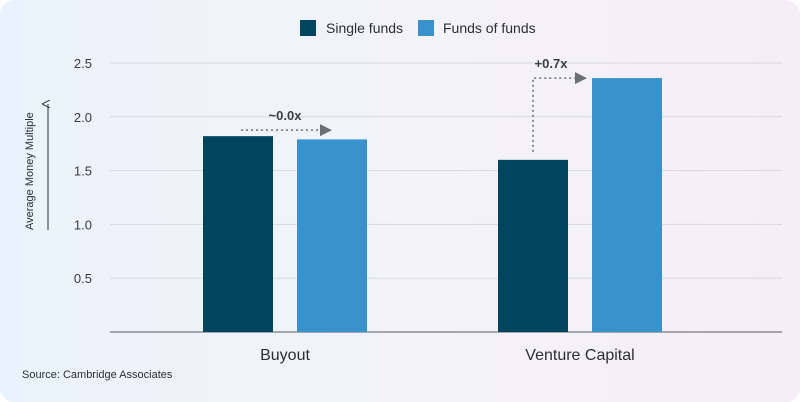 This screenshot has height=402, width=800. Describe the element at coordinates (30, 171) in the screenshot. I see `y-axis-label: Average Money Multiple` at that location.